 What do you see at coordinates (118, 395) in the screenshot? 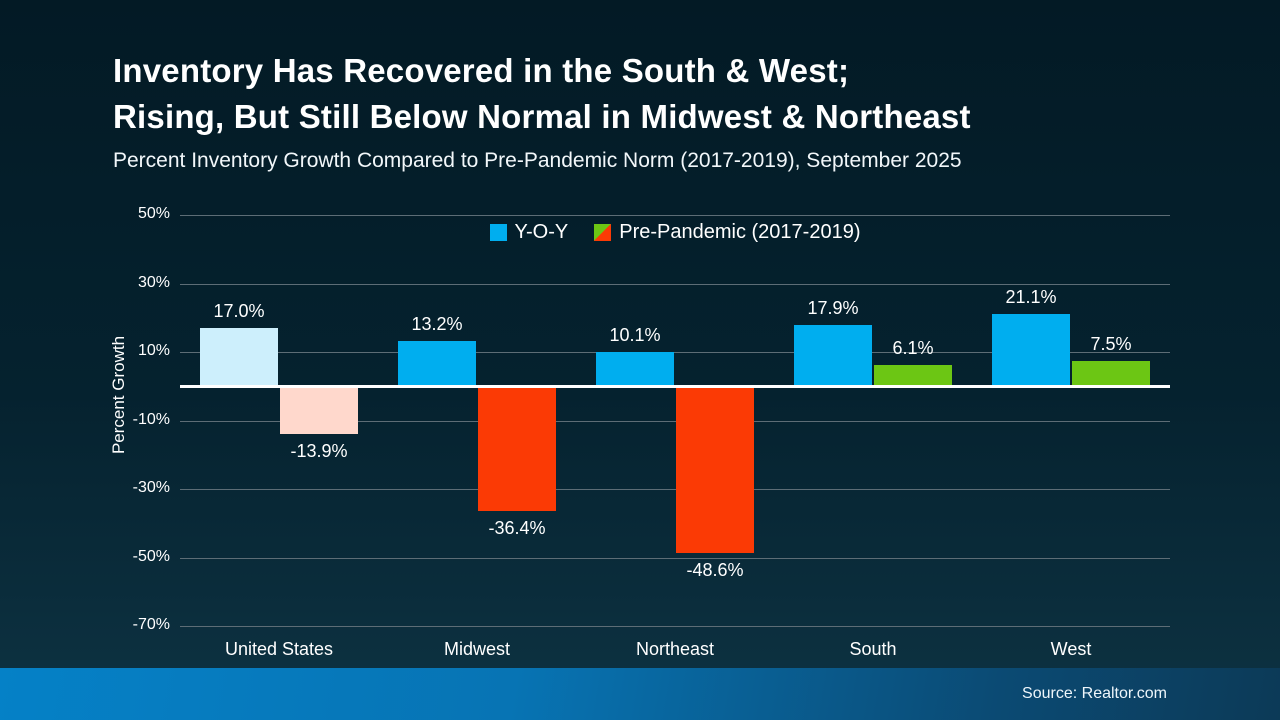
I see `y-axis-title: Percent Growth` at bounding box center [118, 395].